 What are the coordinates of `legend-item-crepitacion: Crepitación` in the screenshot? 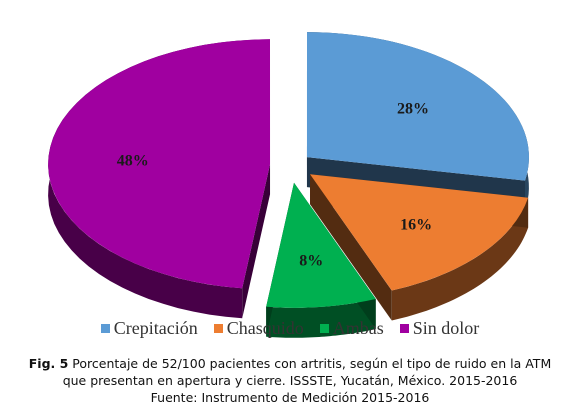 It's located at (149, 328).